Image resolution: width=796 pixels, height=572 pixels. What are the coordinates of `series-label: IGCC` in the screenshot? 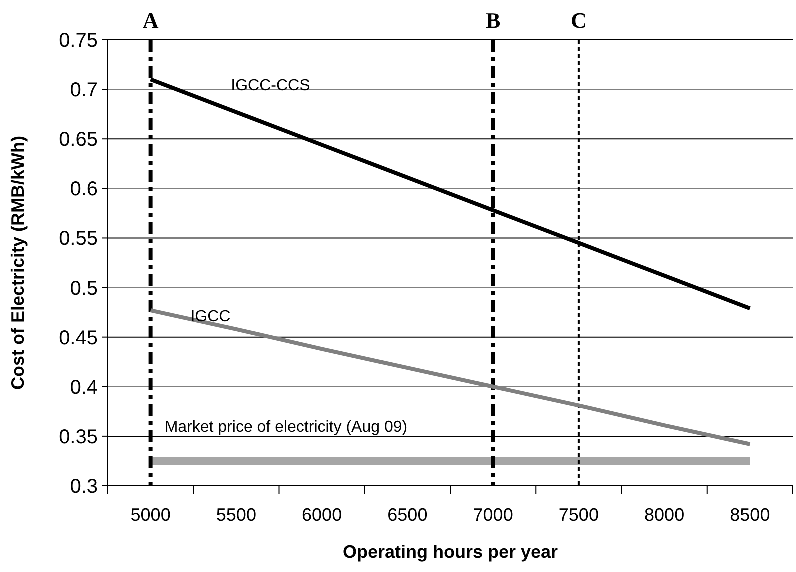 It's located at (210, 317).